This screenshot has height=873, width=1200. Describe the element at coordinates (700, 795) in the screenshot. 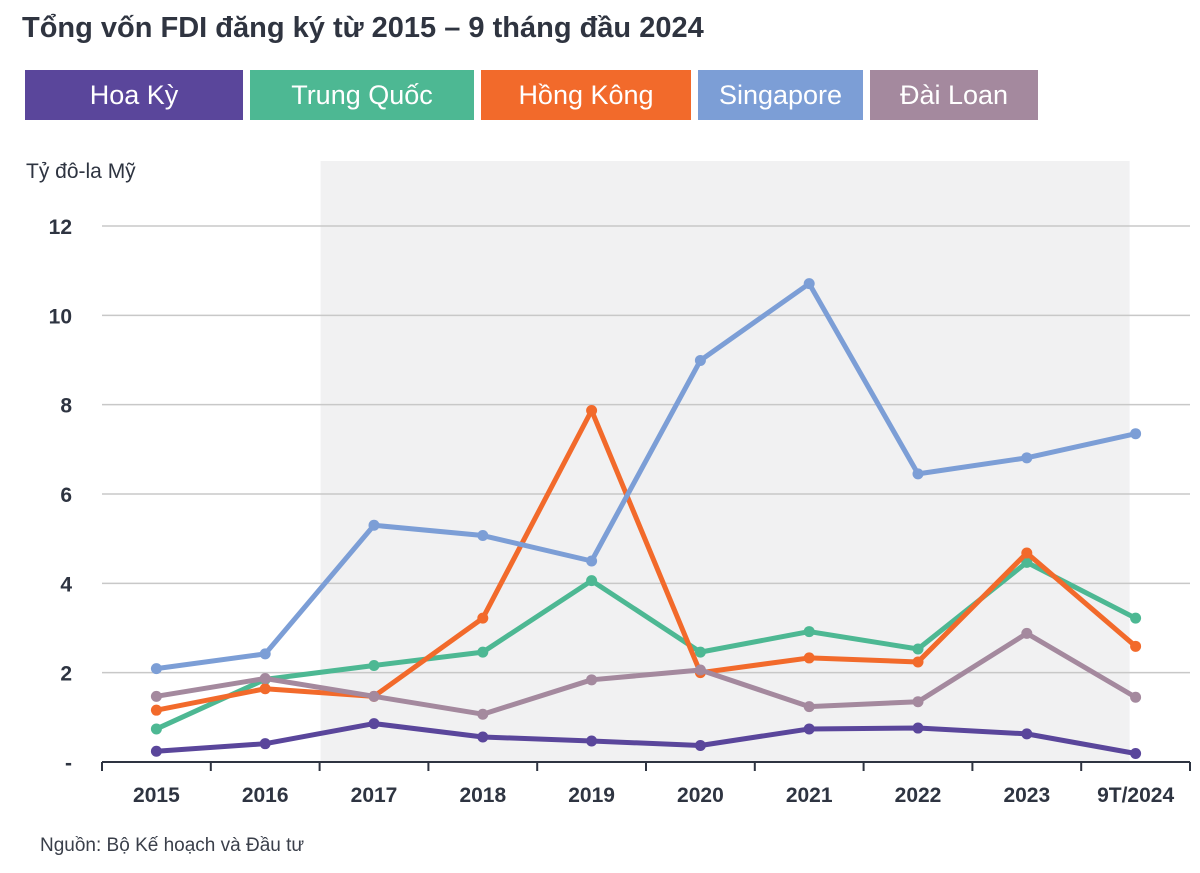

I see `x-tick-label: 2020` at that location.